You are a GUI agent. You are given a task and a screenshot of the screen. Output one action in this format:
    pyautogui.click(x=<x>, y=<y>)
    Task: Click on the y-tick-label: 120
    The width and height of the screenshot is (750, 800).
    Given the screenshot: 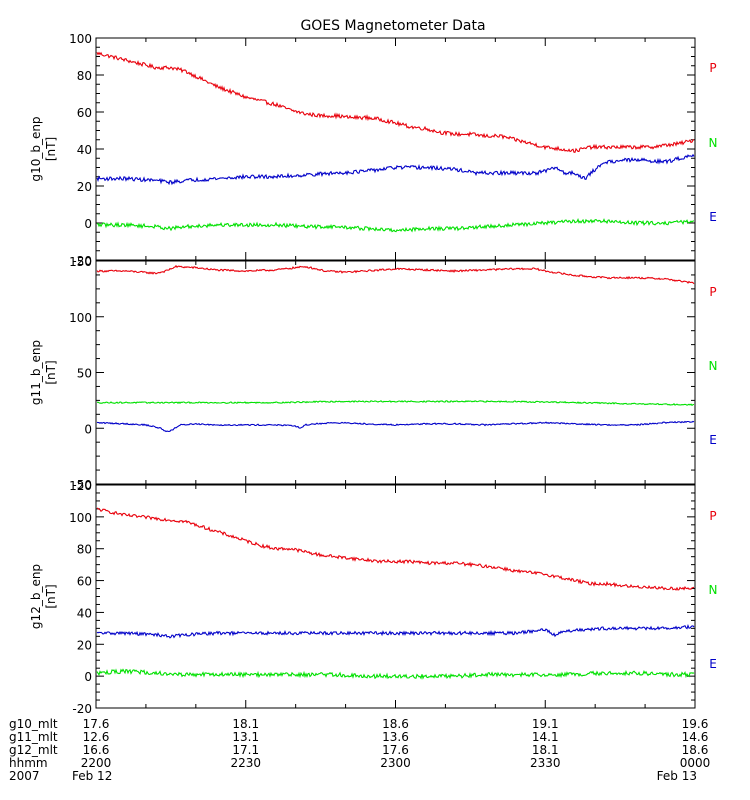 What is the action you would take?
    pyautogui.click(x=80, y=486)
    